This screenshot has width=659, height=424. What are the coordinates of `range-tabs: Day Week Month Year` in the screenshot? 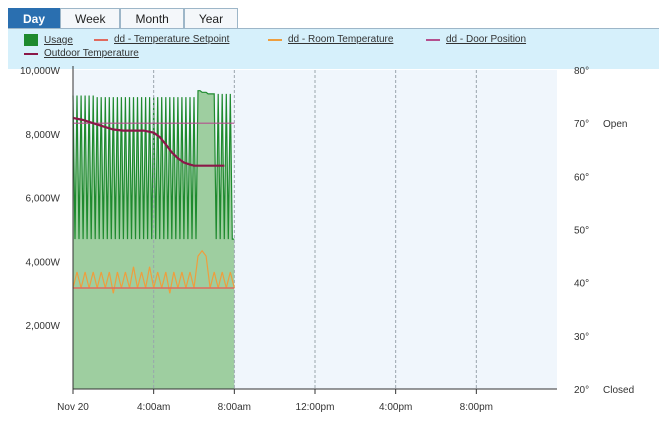 It's located at (123, 19).